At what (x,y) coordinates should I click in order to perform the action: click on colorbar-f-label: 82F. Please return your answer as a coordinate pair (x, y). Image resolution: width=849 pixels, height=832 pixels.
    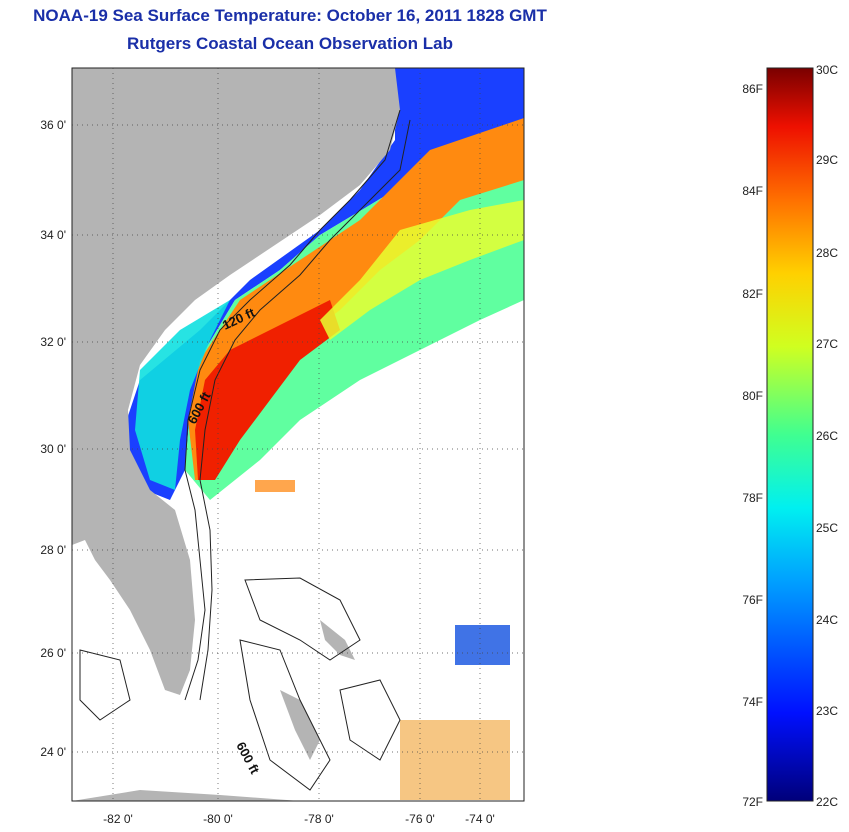
    Looking at the image, I should click on (752, 294).